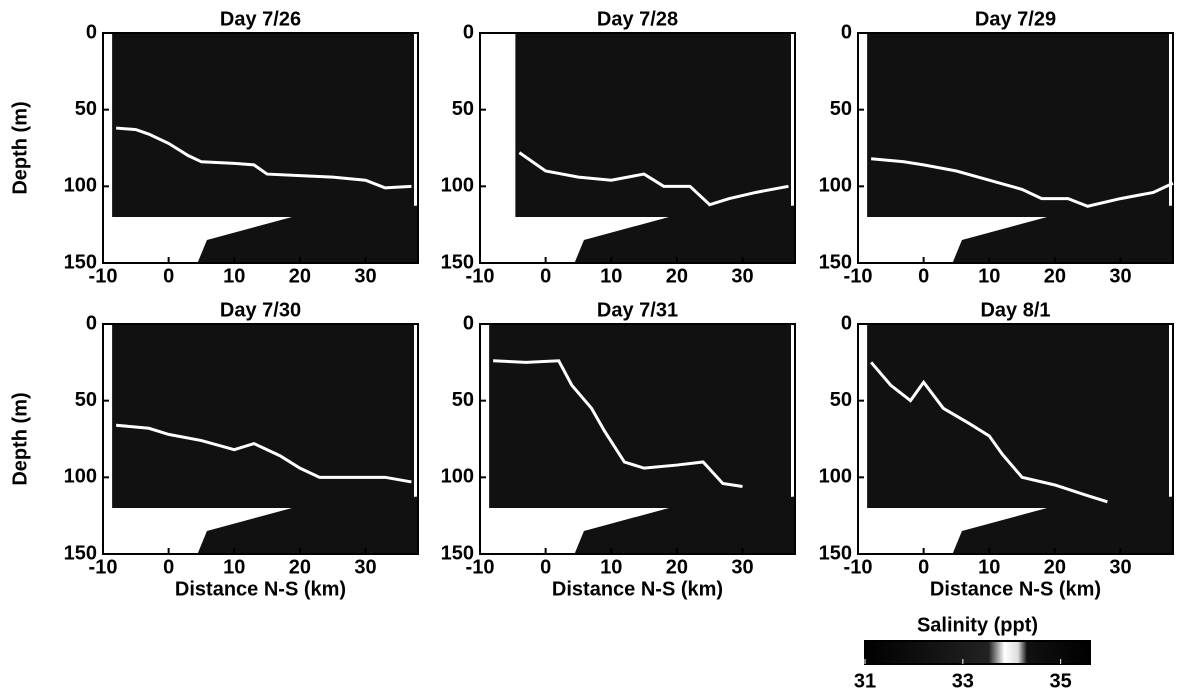  Describe the element at coordinates (1061, 681) in the screenshot. I see `colorbar-tick-label: 35` at that location.